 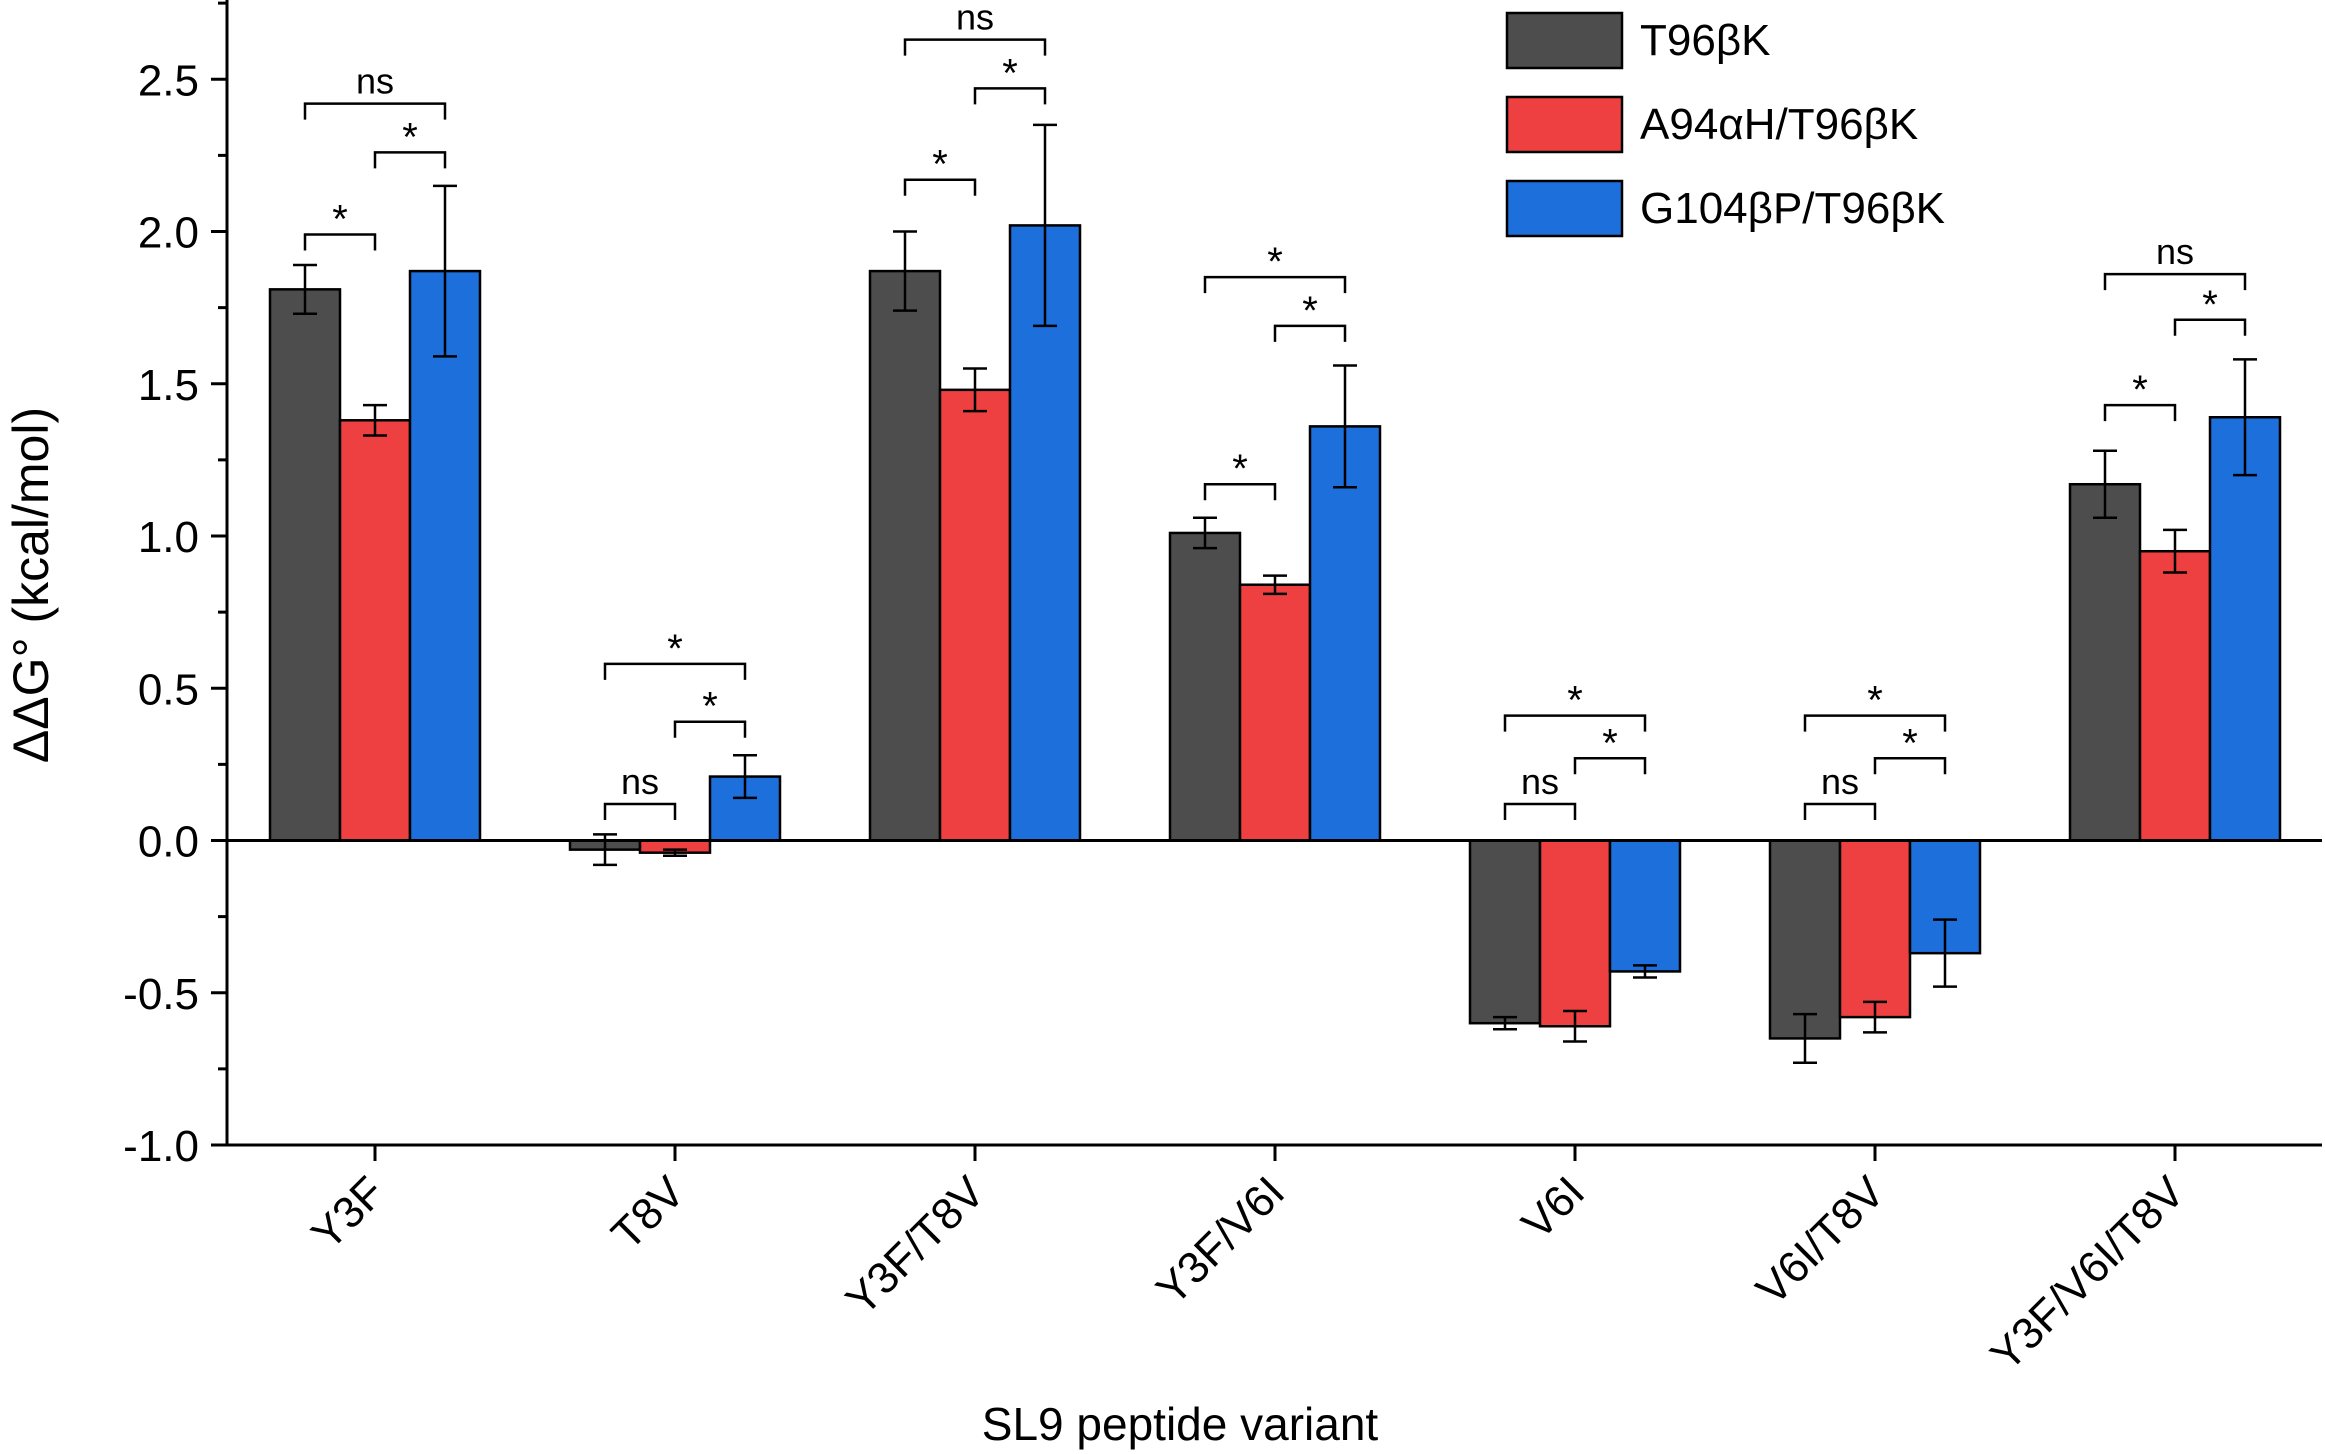 I want to click on y-tick-label: 0.5, so click(x=168, y=689).